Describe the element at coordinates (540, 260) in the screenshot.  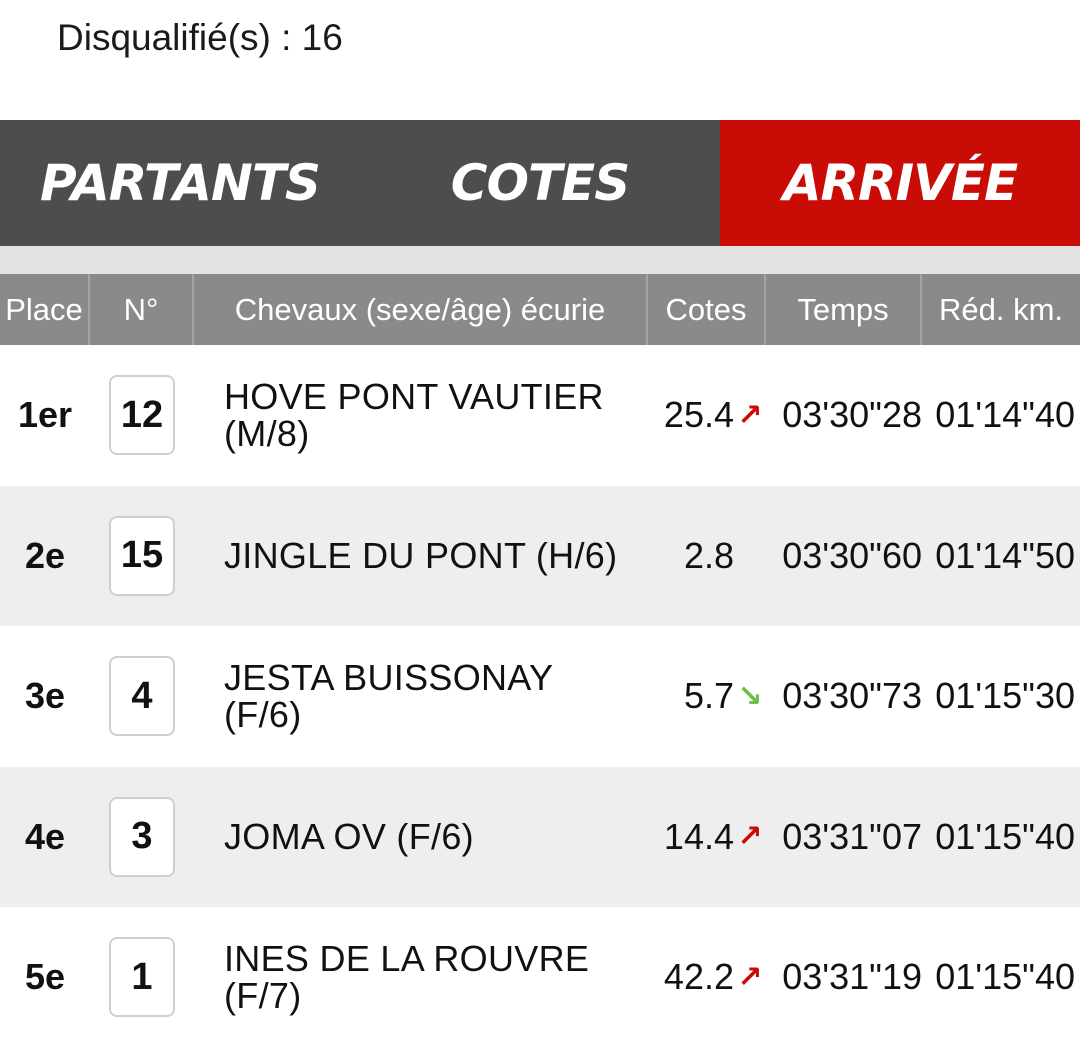
I see `tab-separator` at that location.